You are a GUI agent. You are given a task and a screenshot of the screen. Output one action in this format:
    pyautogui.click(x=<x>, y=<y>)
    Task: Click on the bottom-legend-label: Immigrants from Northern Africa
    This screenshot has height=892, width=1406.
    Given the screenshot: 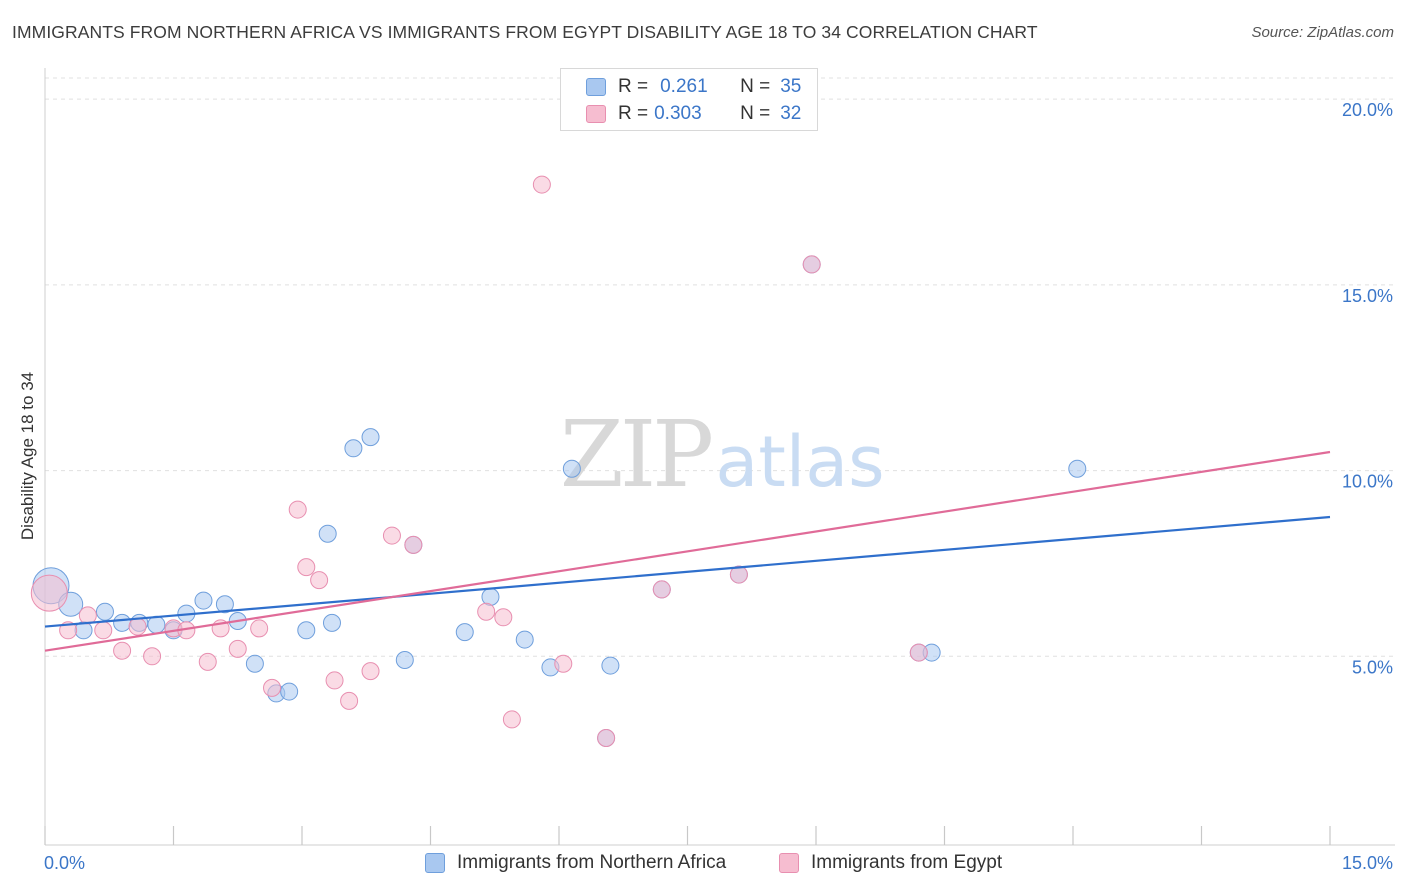 What is the action you would take?
    pyautogui.click(x=592, y=862)
    